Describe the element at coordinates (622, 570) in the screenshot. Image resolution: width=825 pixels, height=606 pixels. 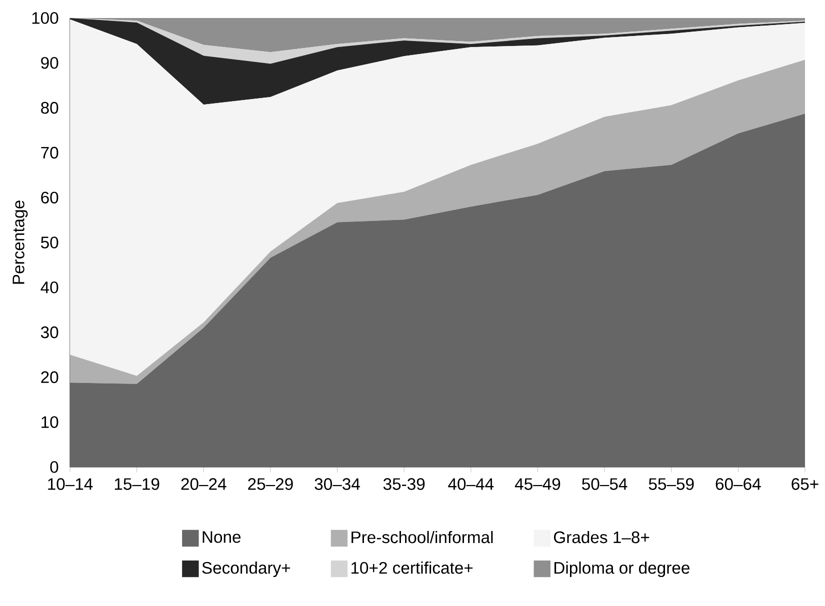
I see `legend-label: Diploma or degree` at that location.